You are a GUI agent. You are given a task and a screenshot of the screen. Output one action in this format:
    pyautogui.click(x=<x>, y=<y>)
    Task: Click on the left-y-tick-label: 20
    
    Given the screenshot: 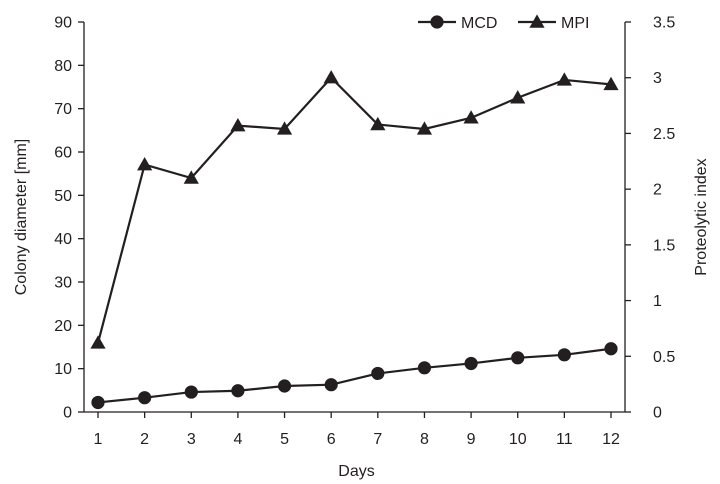 What is the action you would take?
    pyautogui.click(x=63, y=326)
    